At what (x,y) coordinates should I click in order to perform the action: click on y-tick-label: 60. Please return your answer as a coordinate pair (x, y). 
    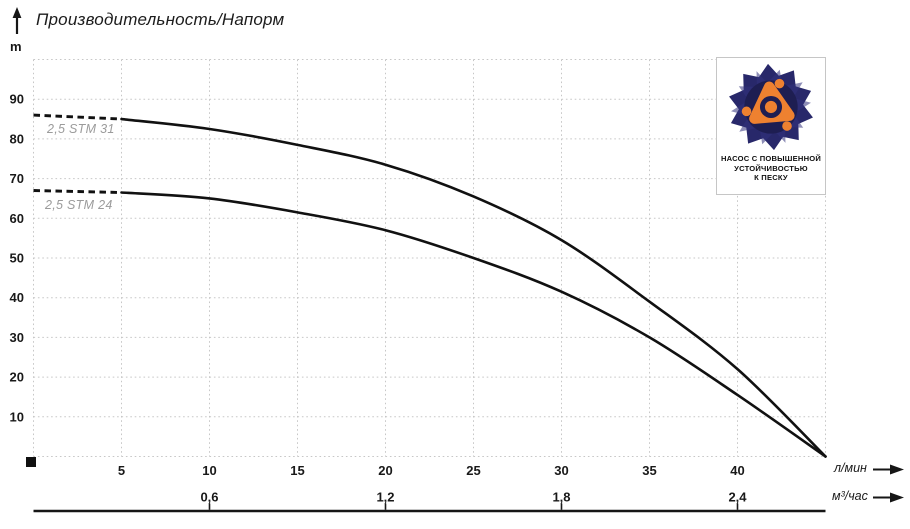
    Looking at the image, I should click on (17, 218).